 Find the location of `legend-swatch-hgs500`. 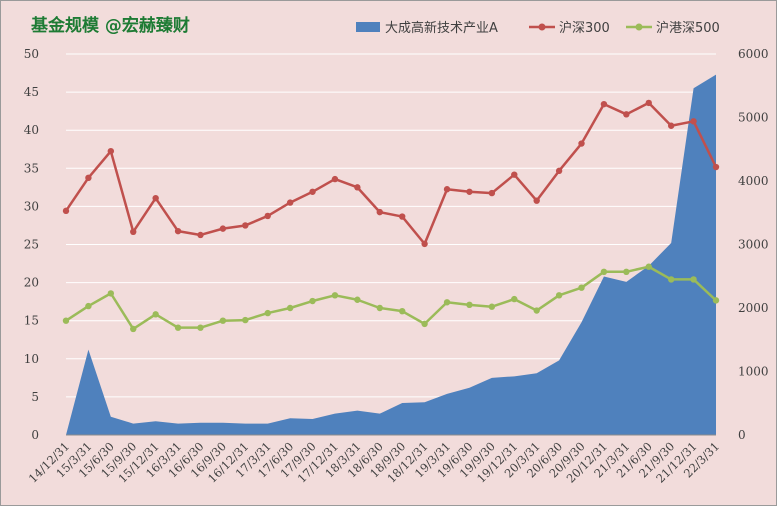

legend-swatch-hgs500 is located at coordinates (639, 26).